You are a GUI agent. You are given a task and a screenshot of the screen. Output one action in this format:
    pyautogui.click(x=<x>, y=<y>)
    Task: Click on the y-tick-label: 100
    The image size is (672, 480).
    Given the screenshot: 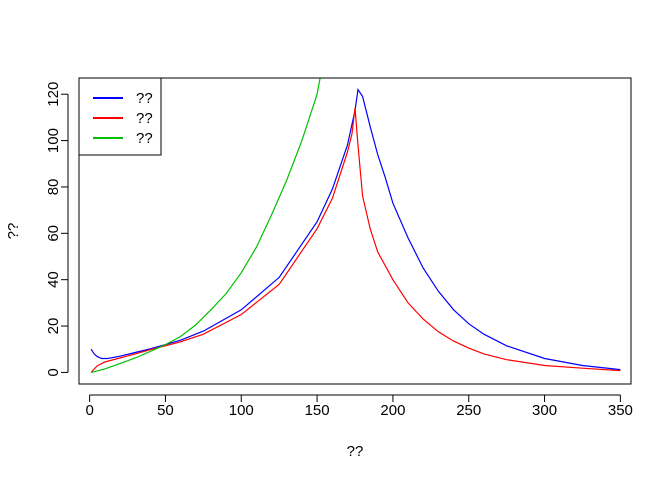 What is the action you would take?
    pyautogui.click(x=53, y=140)
    